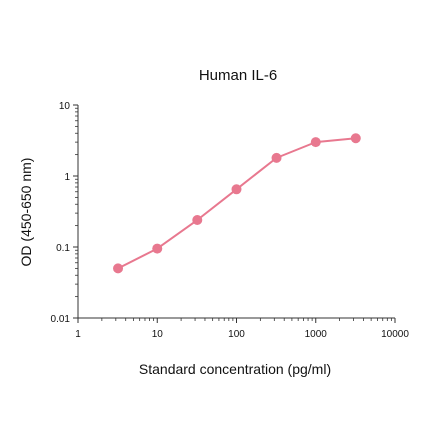  I want to click on x-axis-label: Standard concentration (pg/ml), so click(235, 369).